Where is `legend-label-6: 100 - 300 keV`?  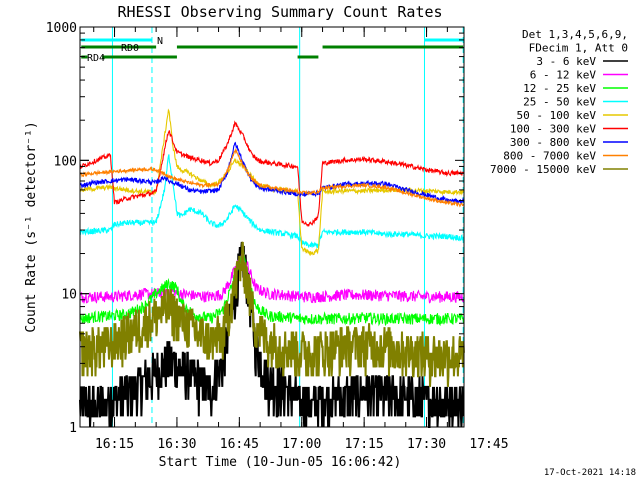 legend-label-6: 100 - 300 keV is located at coordinates (553, 129).